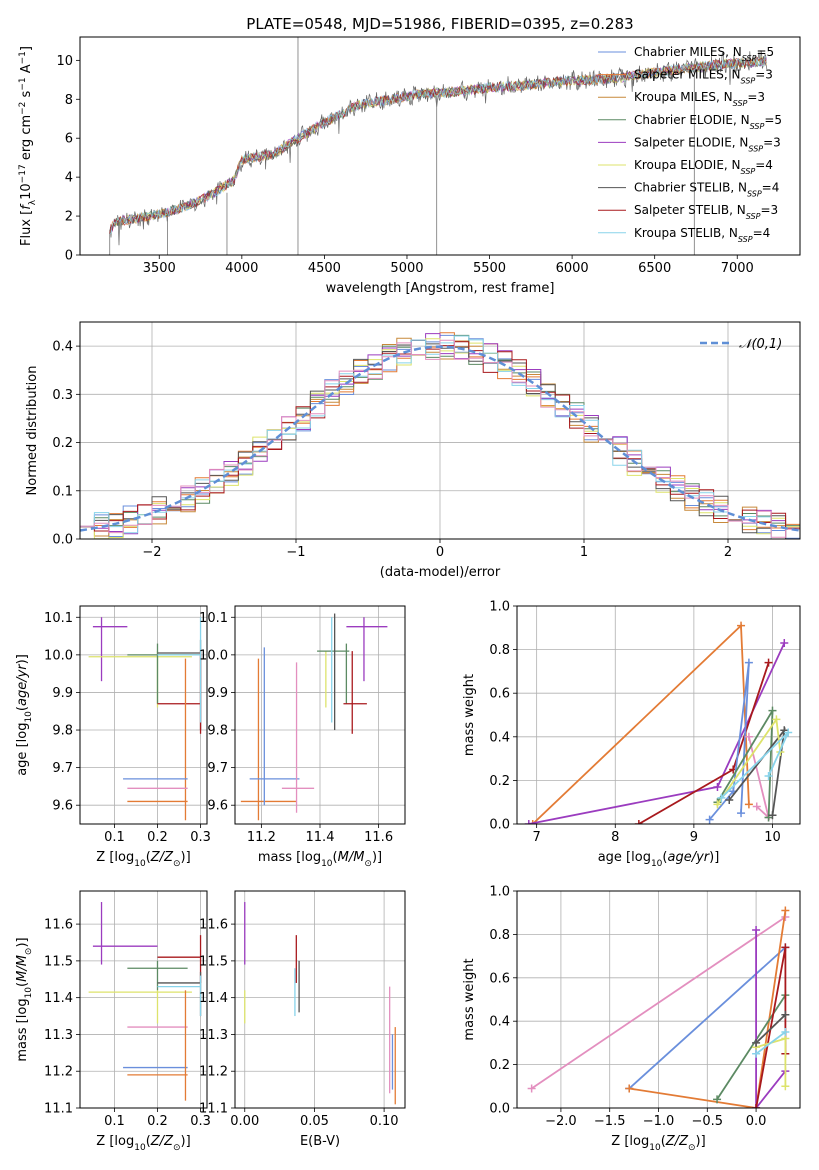 The height and width of the screenshot is (1170, 819). What do you see at coordinates (213, 925) in the screenshot?
I see `y-tick-label: 11.6` at bounding box center [213, 925].